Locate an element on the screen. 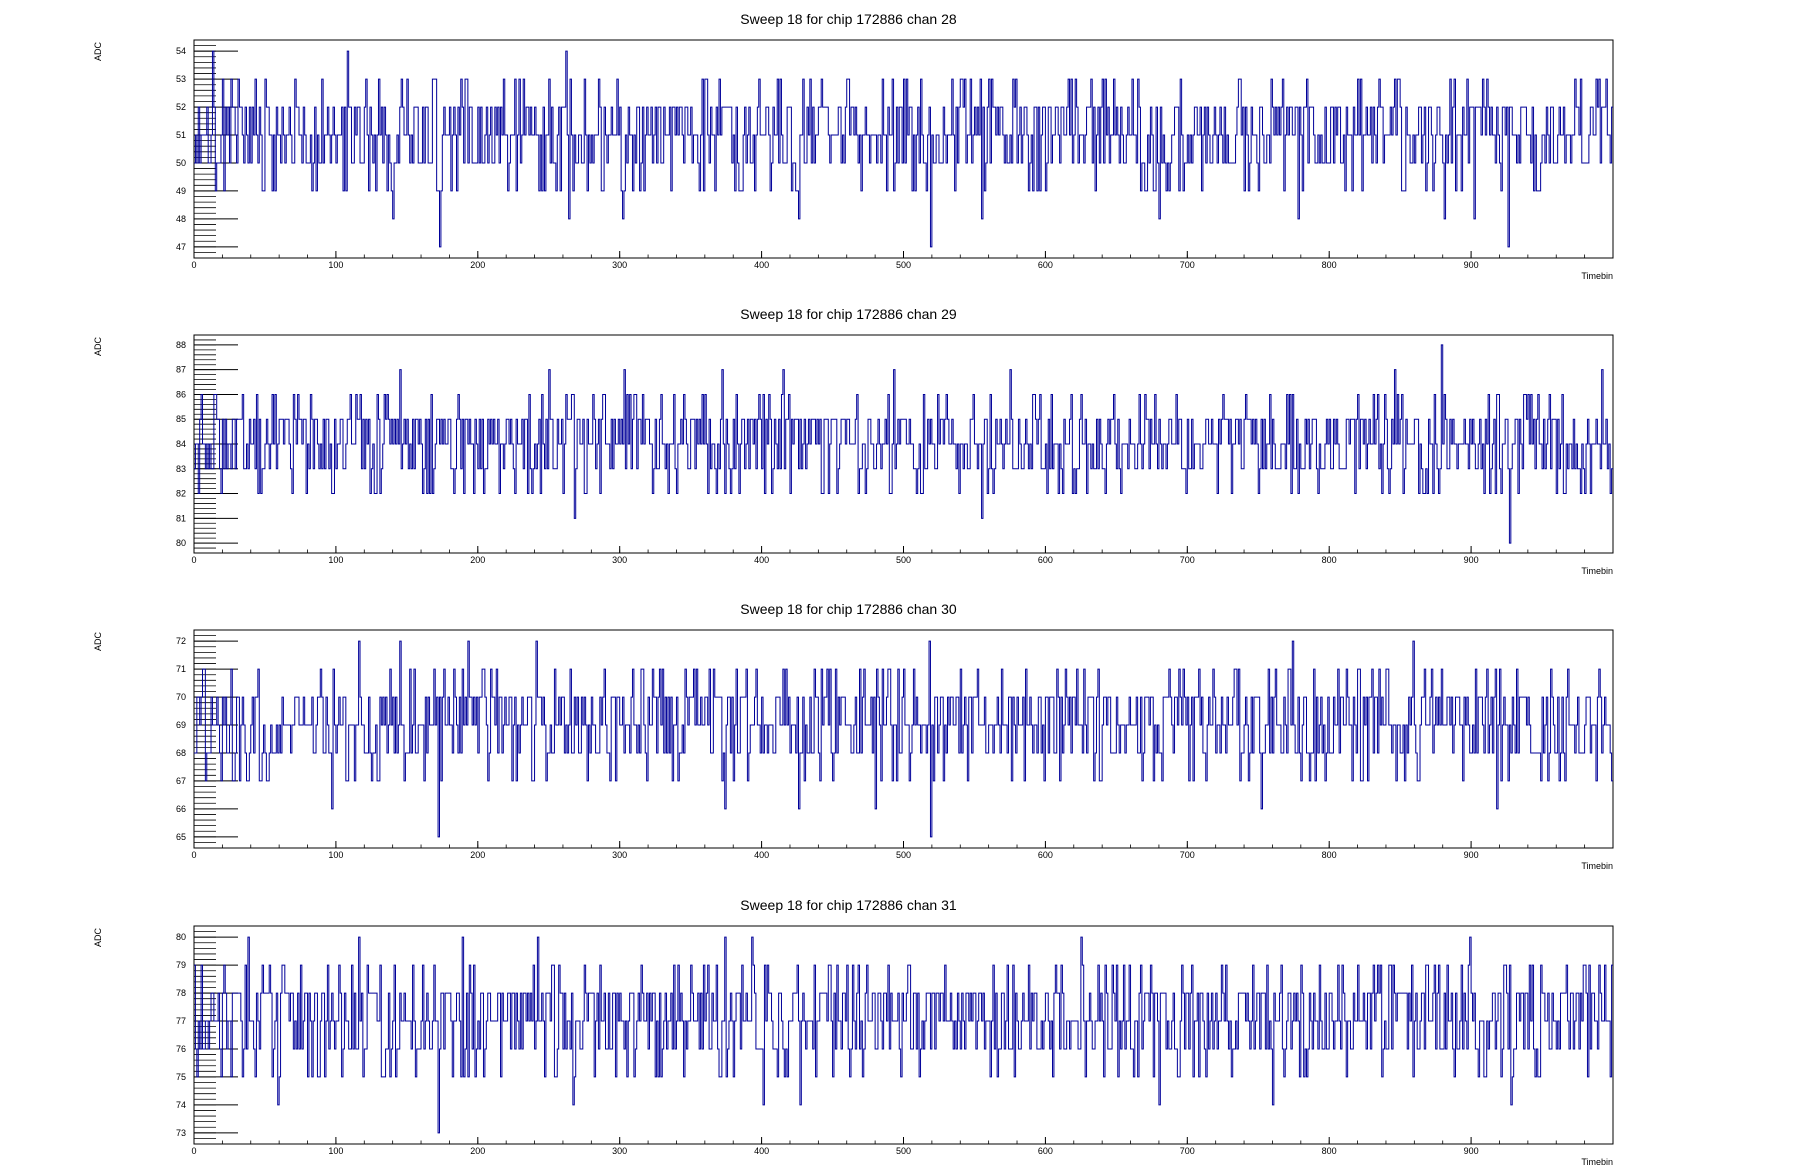  y-tick-label: 78 is located at coordinates (181, 993).